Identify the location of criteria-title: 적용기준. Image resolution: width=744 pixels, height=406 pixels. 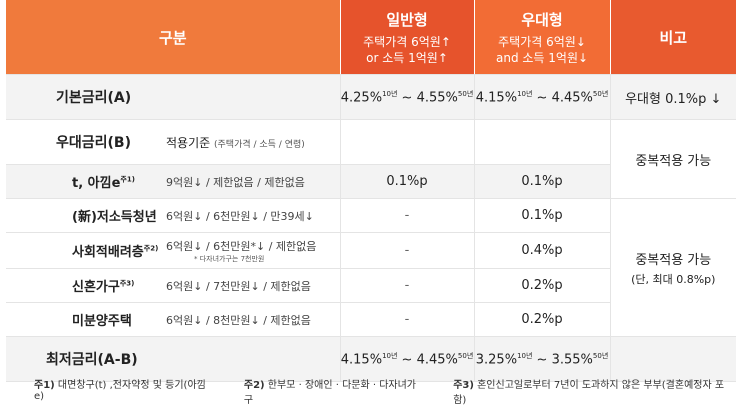
(188, 142).